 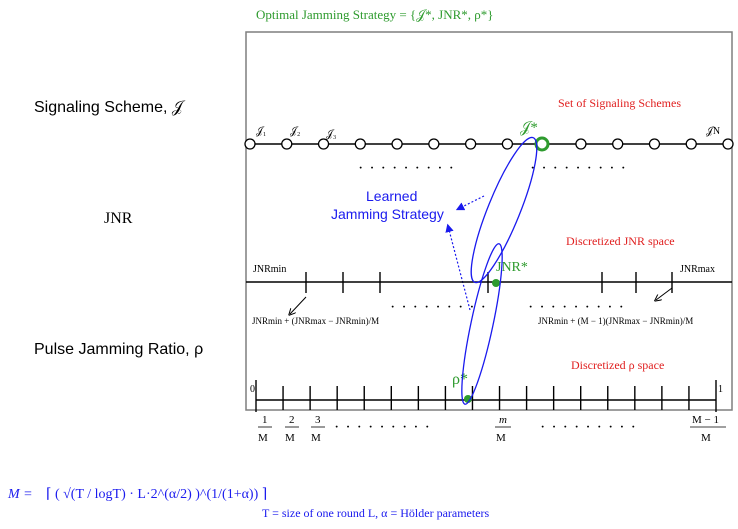 I want to click on optimal-rho-label: ρ*, so click(x=460, y=379).